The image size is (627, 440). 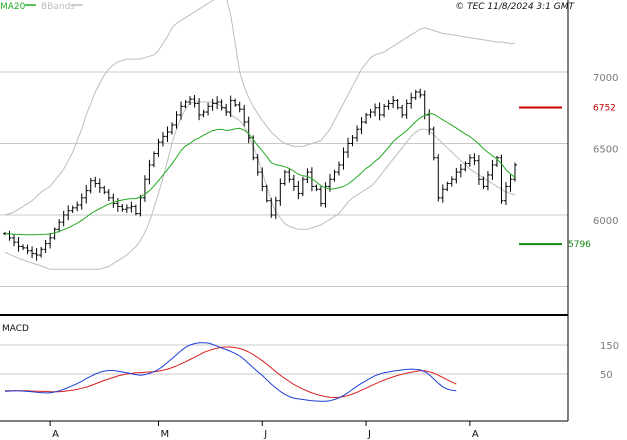 I want to click on price-tick-label: 6000, so click(x=605, y=221).